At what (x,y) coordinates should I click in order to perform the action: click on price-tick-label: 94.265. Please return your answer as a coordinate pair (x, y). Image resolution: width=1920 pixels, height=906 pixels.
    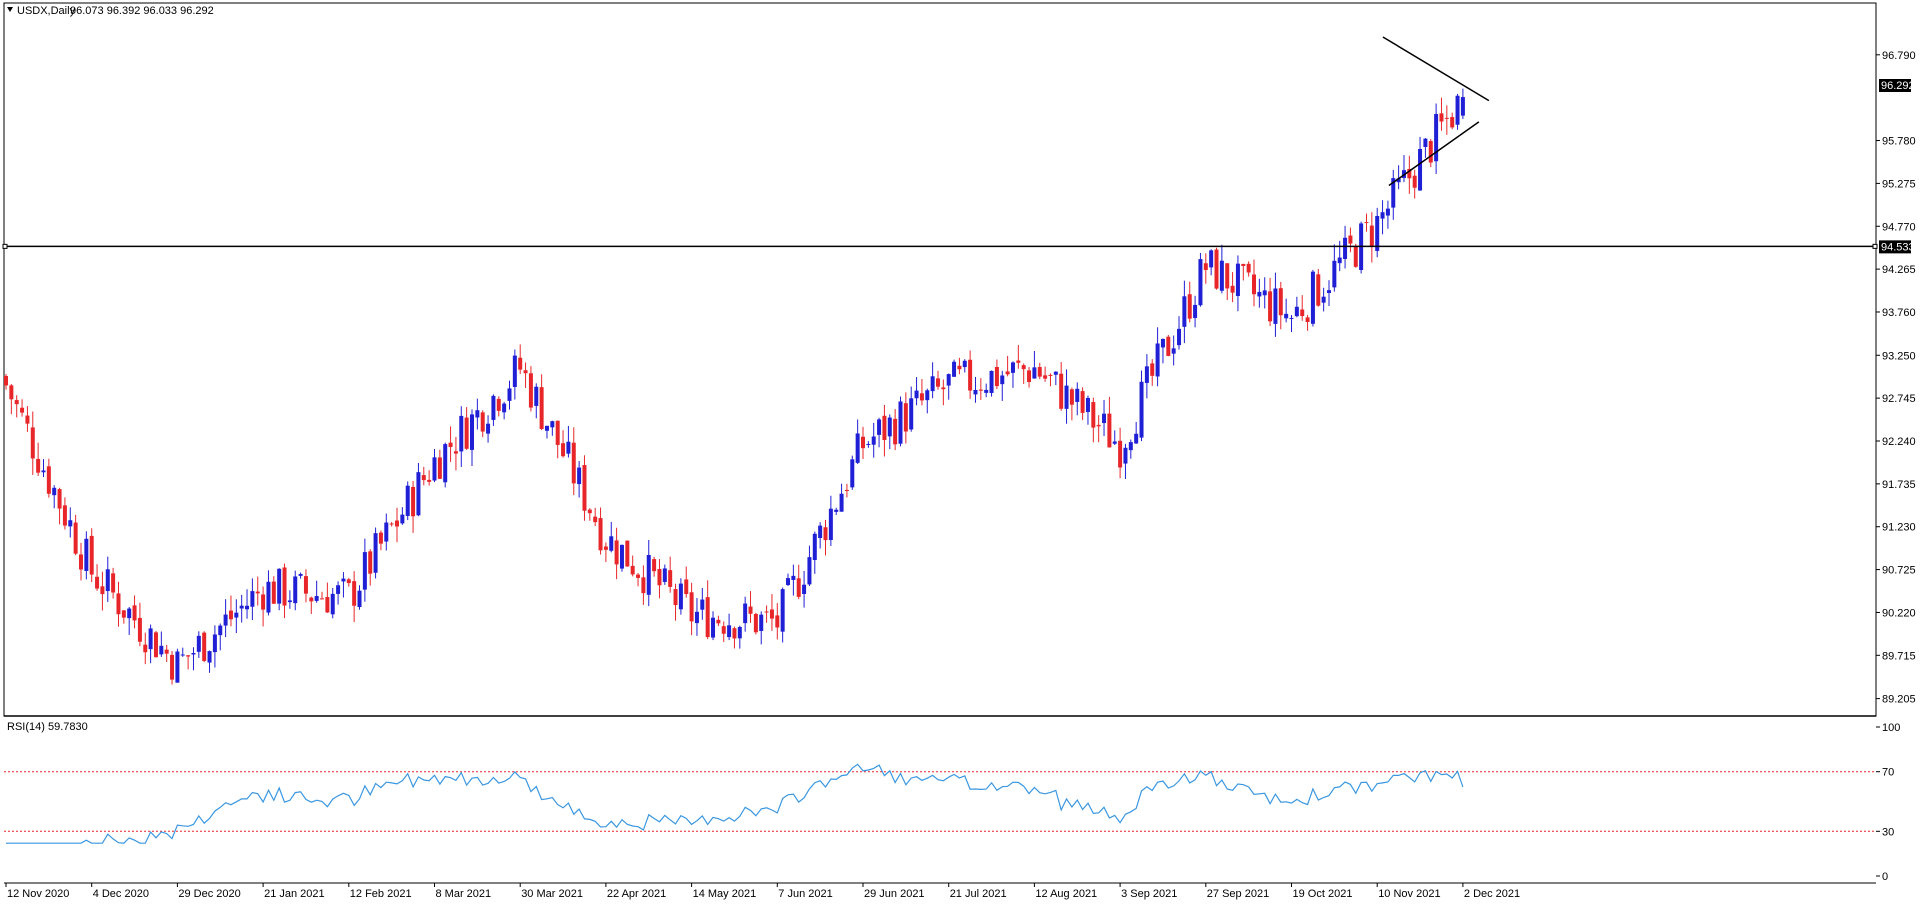
    Looking at the image, I should click on (1899, 270).